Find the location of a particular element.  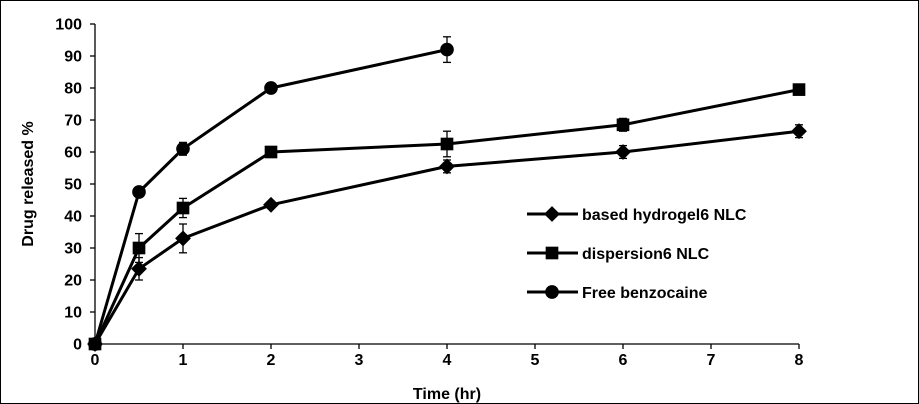

y-ticks: 0 10 20 30 40 50 60 70 80 90 100 is located at coordinates (75, 185).